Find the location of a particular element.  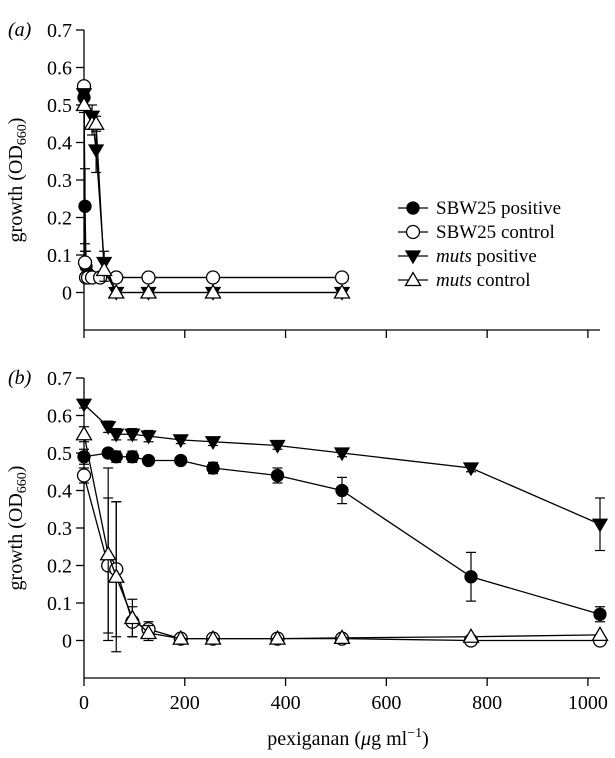

x-tick-label: 1000 is located at coordinates (588, 703).